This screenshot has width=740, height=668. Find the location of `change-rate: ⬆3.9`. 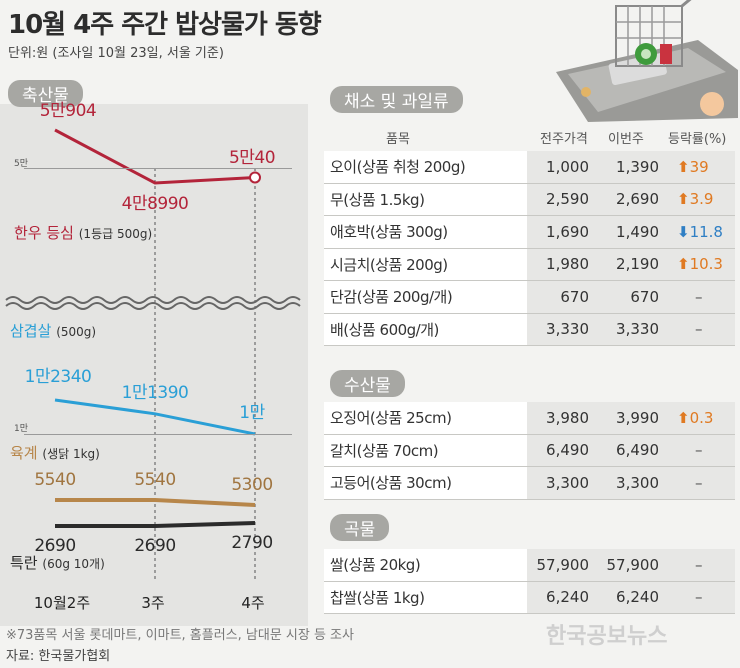

change-rate: ⬆3.9 is located at coordinates (701, 199).